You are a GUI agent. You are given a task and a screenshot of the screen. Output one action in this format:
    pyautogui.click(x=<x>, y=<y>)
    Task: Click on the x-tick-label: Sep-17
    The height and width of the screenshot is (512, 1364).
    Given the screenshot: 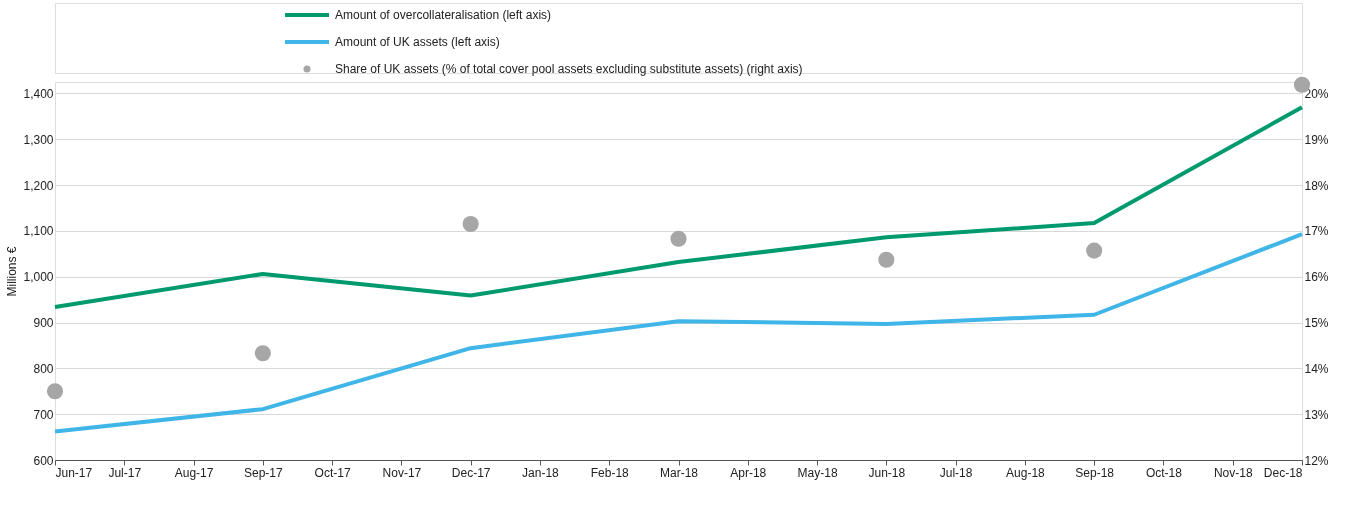 What is the action you would take?
    pyautogui.click(x=263, y=472)
    